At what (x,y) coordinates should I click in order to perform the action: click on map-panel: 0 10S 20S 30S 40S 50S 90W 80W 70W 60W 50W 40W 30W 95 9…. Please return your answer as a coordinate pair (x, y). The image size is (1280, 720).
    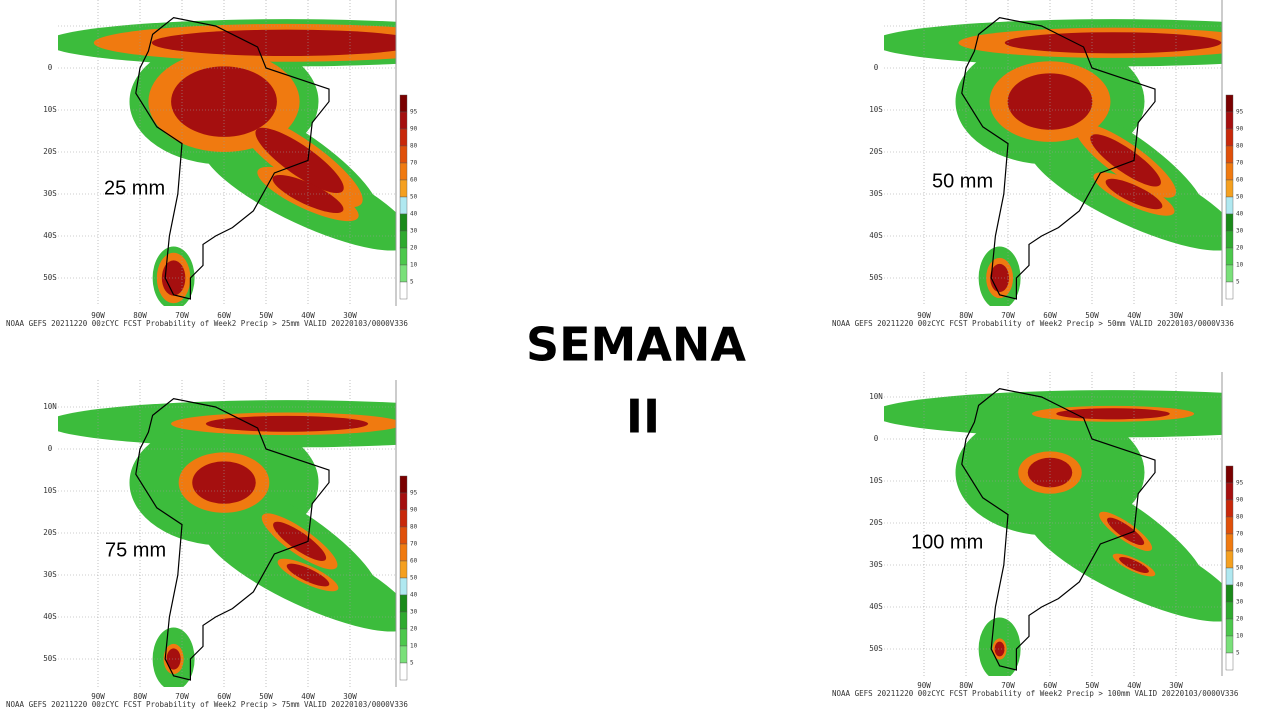
    Looking at the image, I should click on (212, 164).